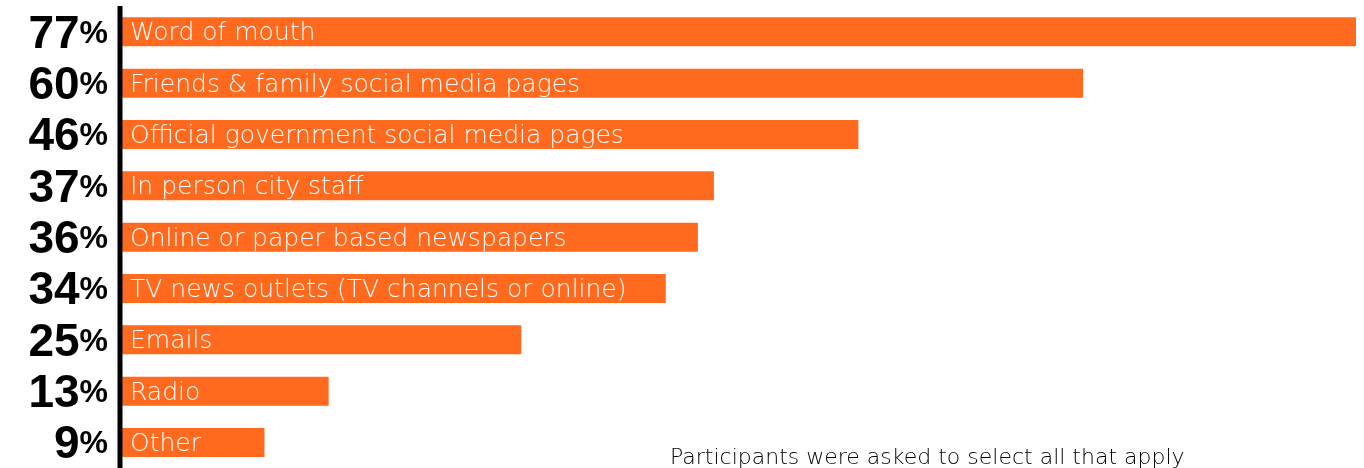 Image resolution: width=1364 pixels, height=468 pixels. I want to click on y-tick-label: Online or paper based newspapers, so click(348, 237).